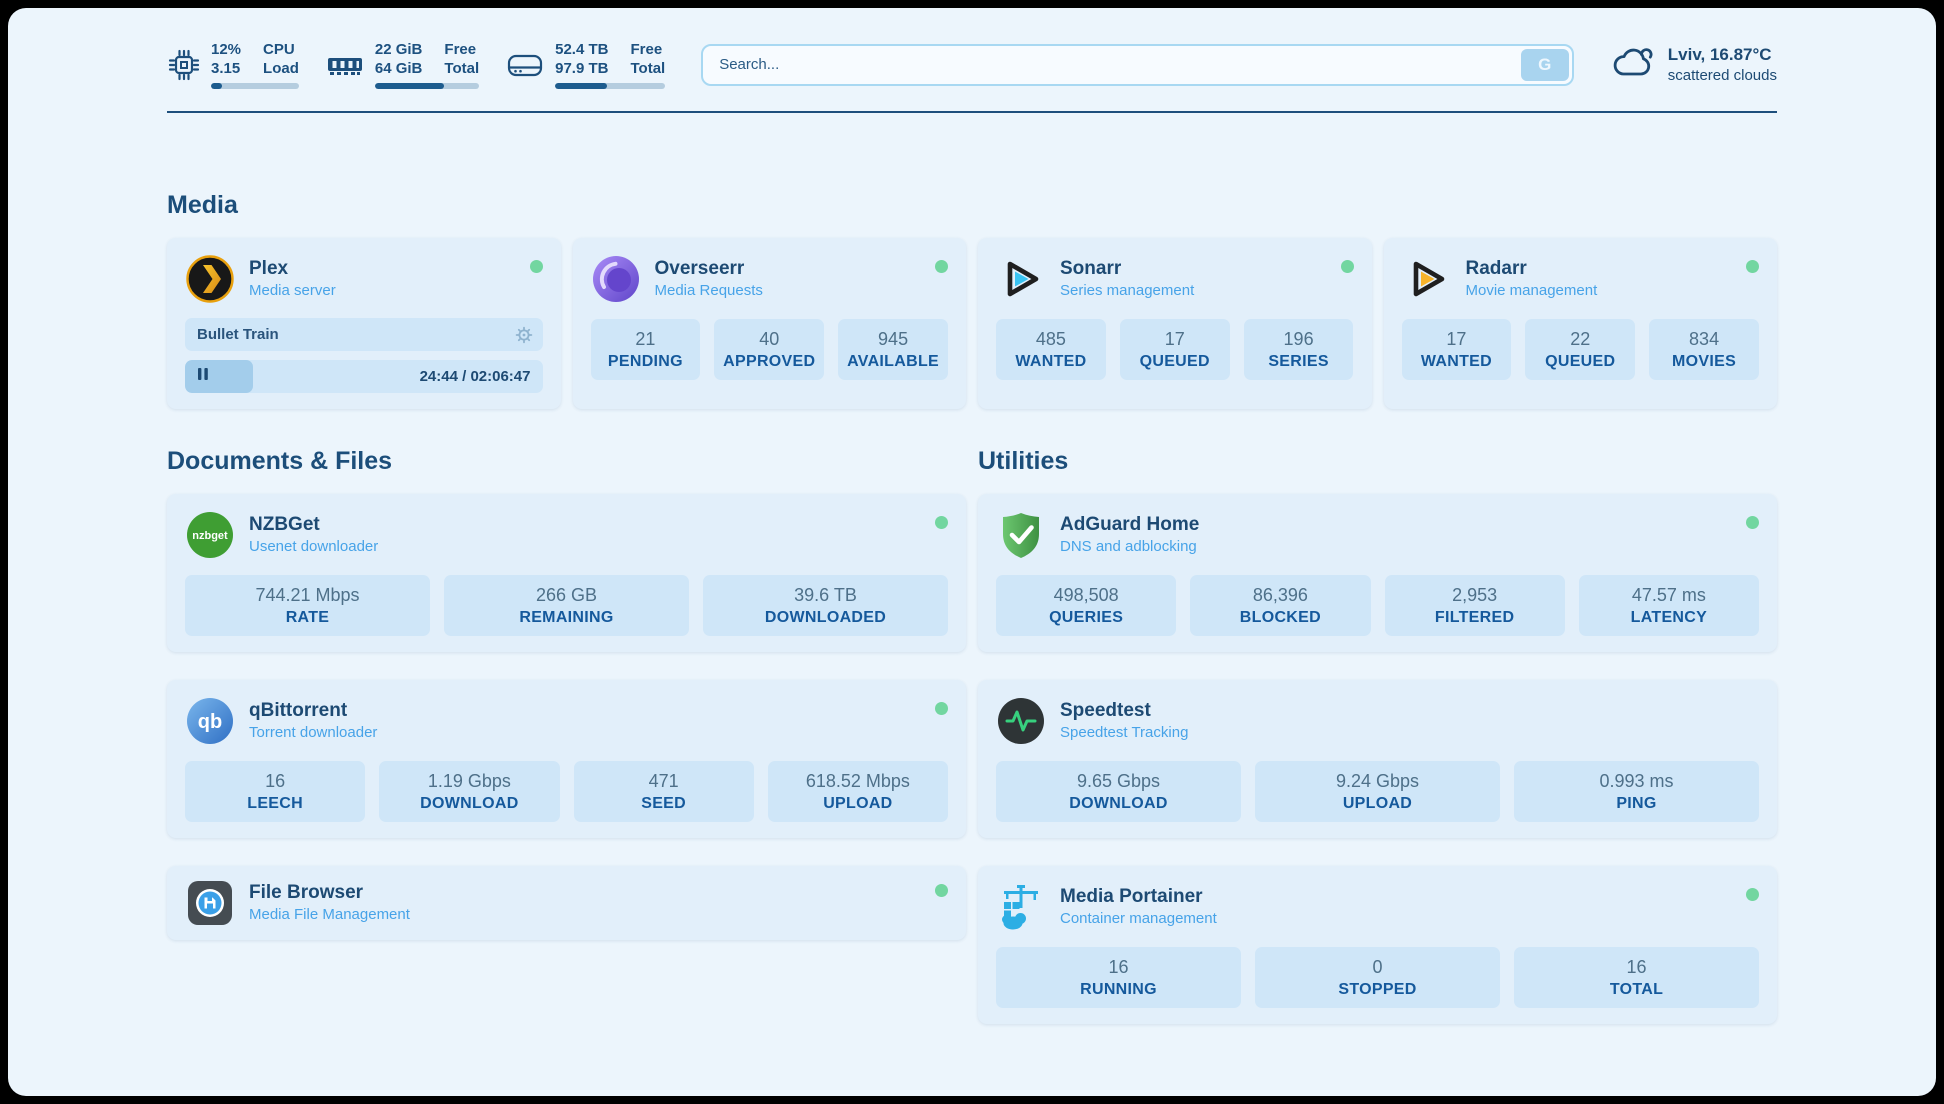  I want to click on filebrowser-subtitle: Media File Management, so click(329, 914).